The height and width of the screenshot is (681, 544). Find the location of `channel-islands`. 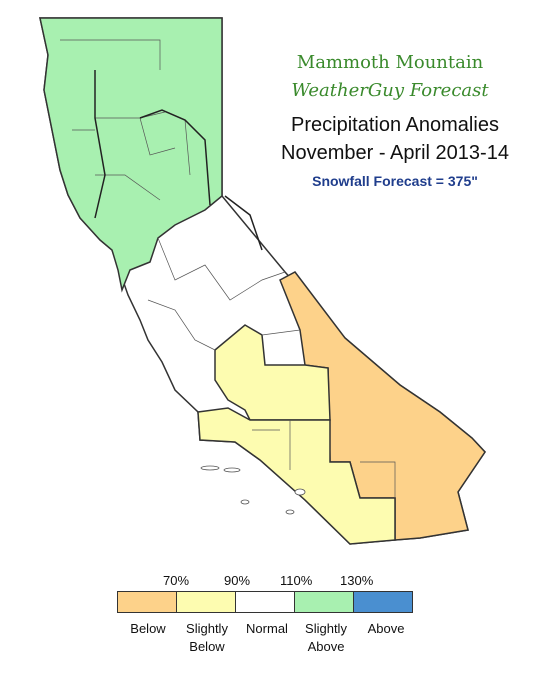

channel-islands is located at coordinates (253, 490).